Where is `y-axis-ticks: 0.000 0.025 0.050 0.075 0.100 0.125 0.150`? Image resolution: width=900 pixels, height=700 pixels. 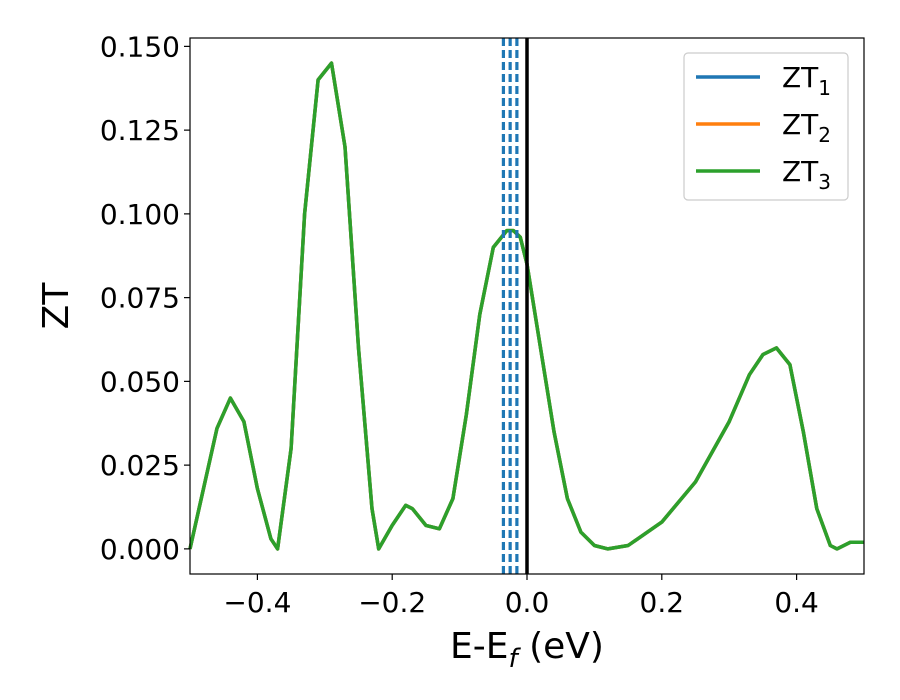
y-axis-ticks: 0.000 0.025 0.050 0.075 0.100 0.125 0.150 is located at coordinates (145, 298).